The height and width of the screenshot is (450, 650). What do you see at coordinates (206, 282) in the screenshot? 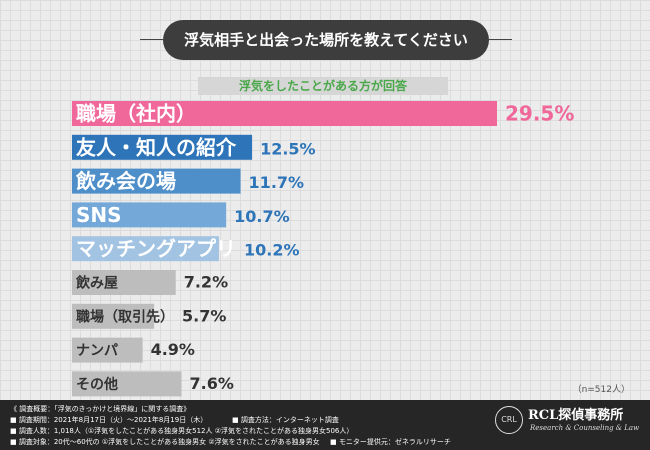
I see `value-label: 7.2%` at bounding box center [206, 282].